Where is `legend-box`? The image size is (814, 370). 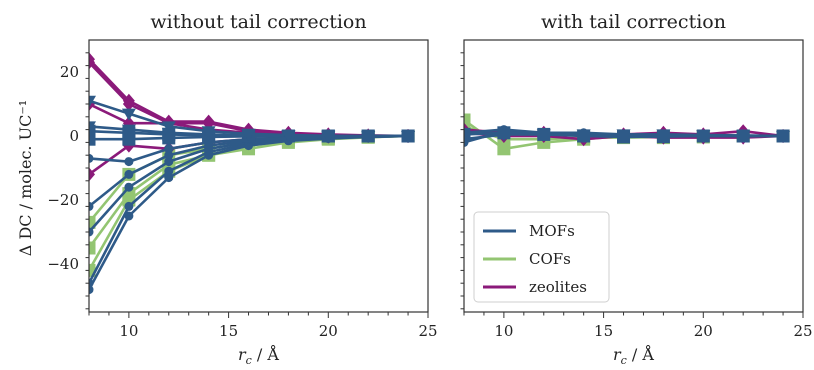 legend-box is located at coordinates (541, 257).